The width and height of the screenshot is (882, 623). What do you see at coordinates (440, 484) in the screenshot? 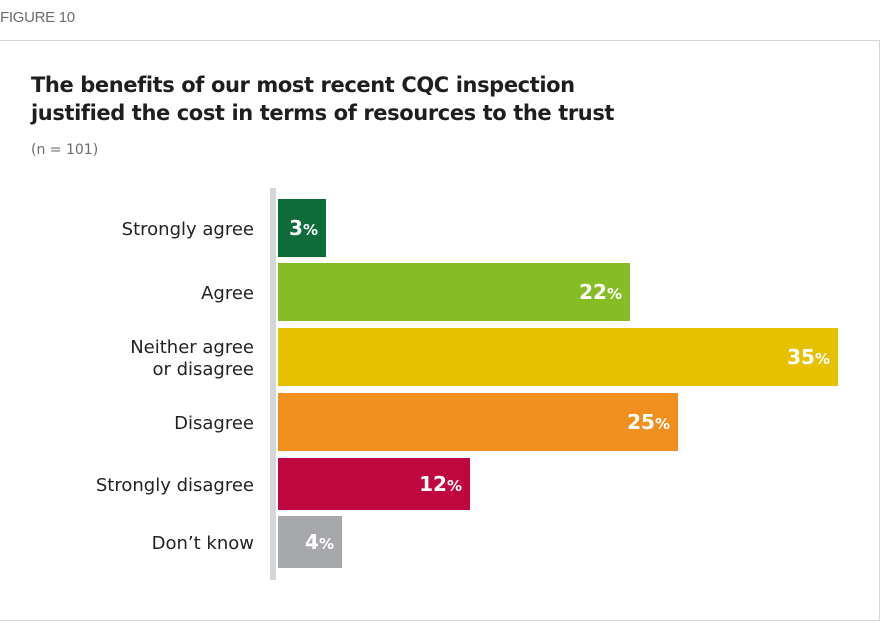
I see `data-label: 12%` at bounding box center [440, 484].